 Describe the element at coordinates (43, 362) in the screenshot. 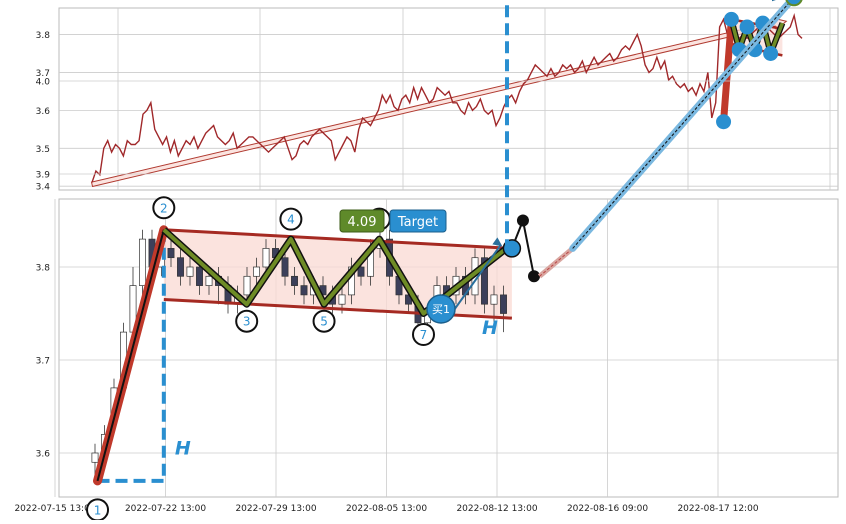

I see `detail-ytick-label: 3.7` at that location.